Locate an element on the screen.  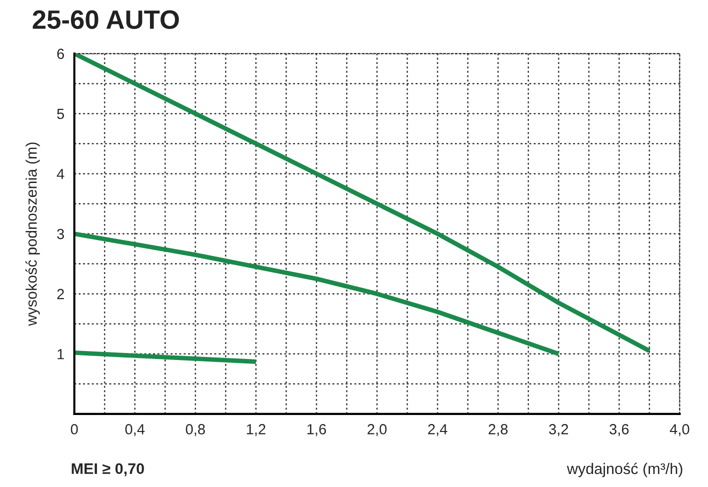
y-tick-label: 4 is located at coordinates (60, 173).